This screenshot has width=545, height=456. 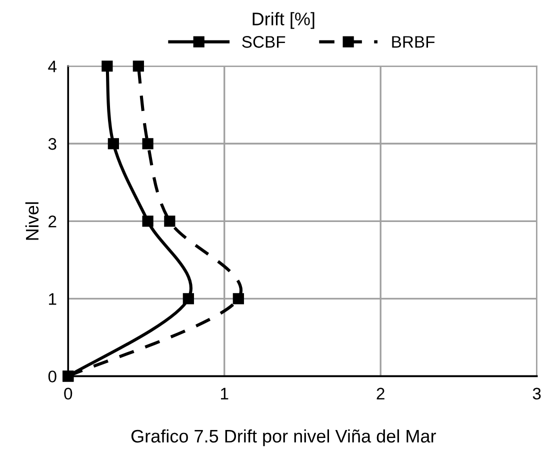 I want to click on text: Grafico 7.5 Drift por nivel Viña del Mar, so click(x=283, y=437).